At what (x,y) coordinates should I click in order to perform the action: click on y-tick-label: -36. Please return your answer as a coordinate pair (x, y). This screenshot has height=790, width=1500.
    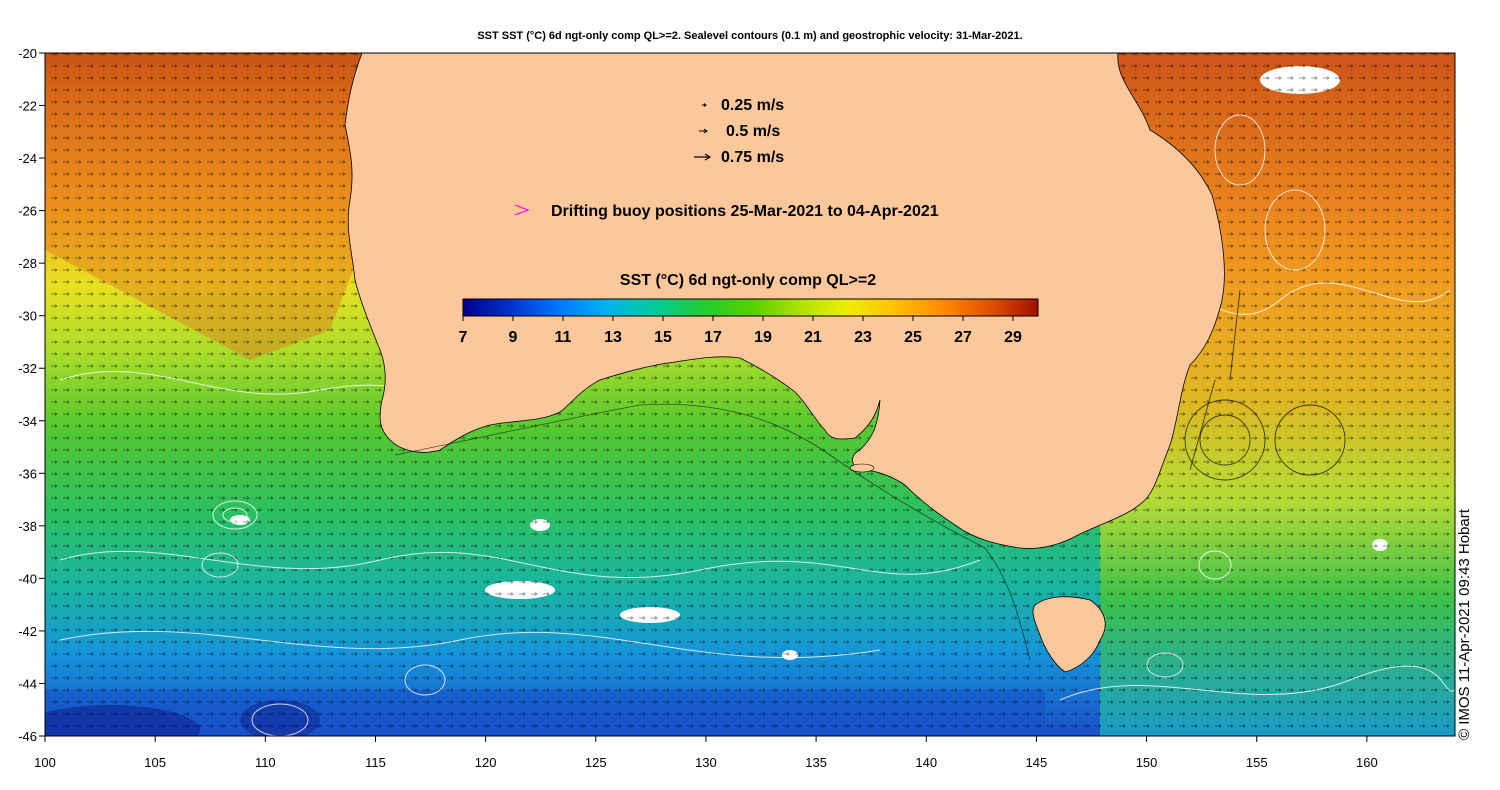
    Looking at the image, I should click on (27, 473).